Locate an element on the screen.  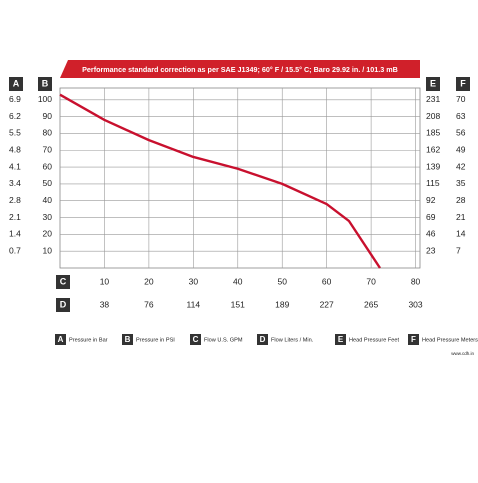
y2-tick-label: 28 is located at coordinates (461, 200).